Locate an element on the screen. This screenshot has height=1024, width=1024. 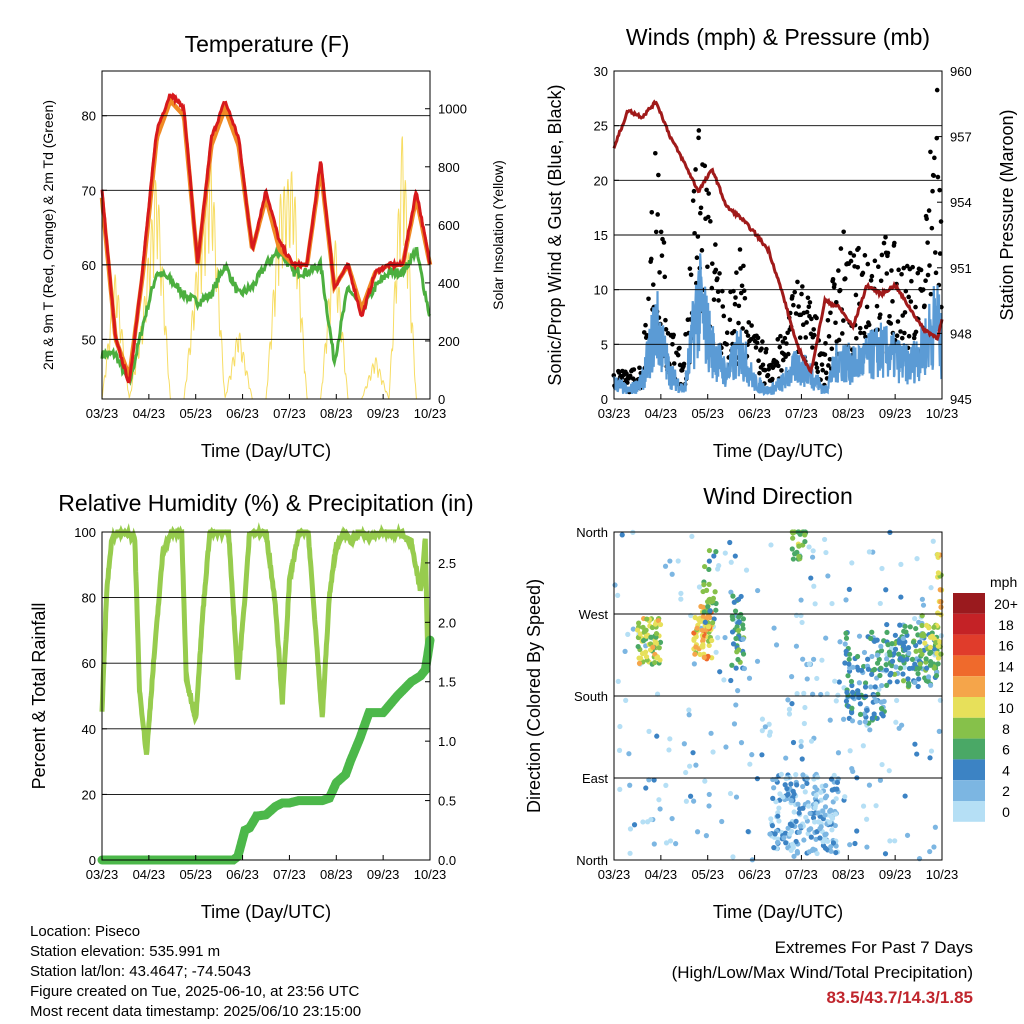
direction-xlabel: Time (Day/UTC) is located at coordinates (778, 912).